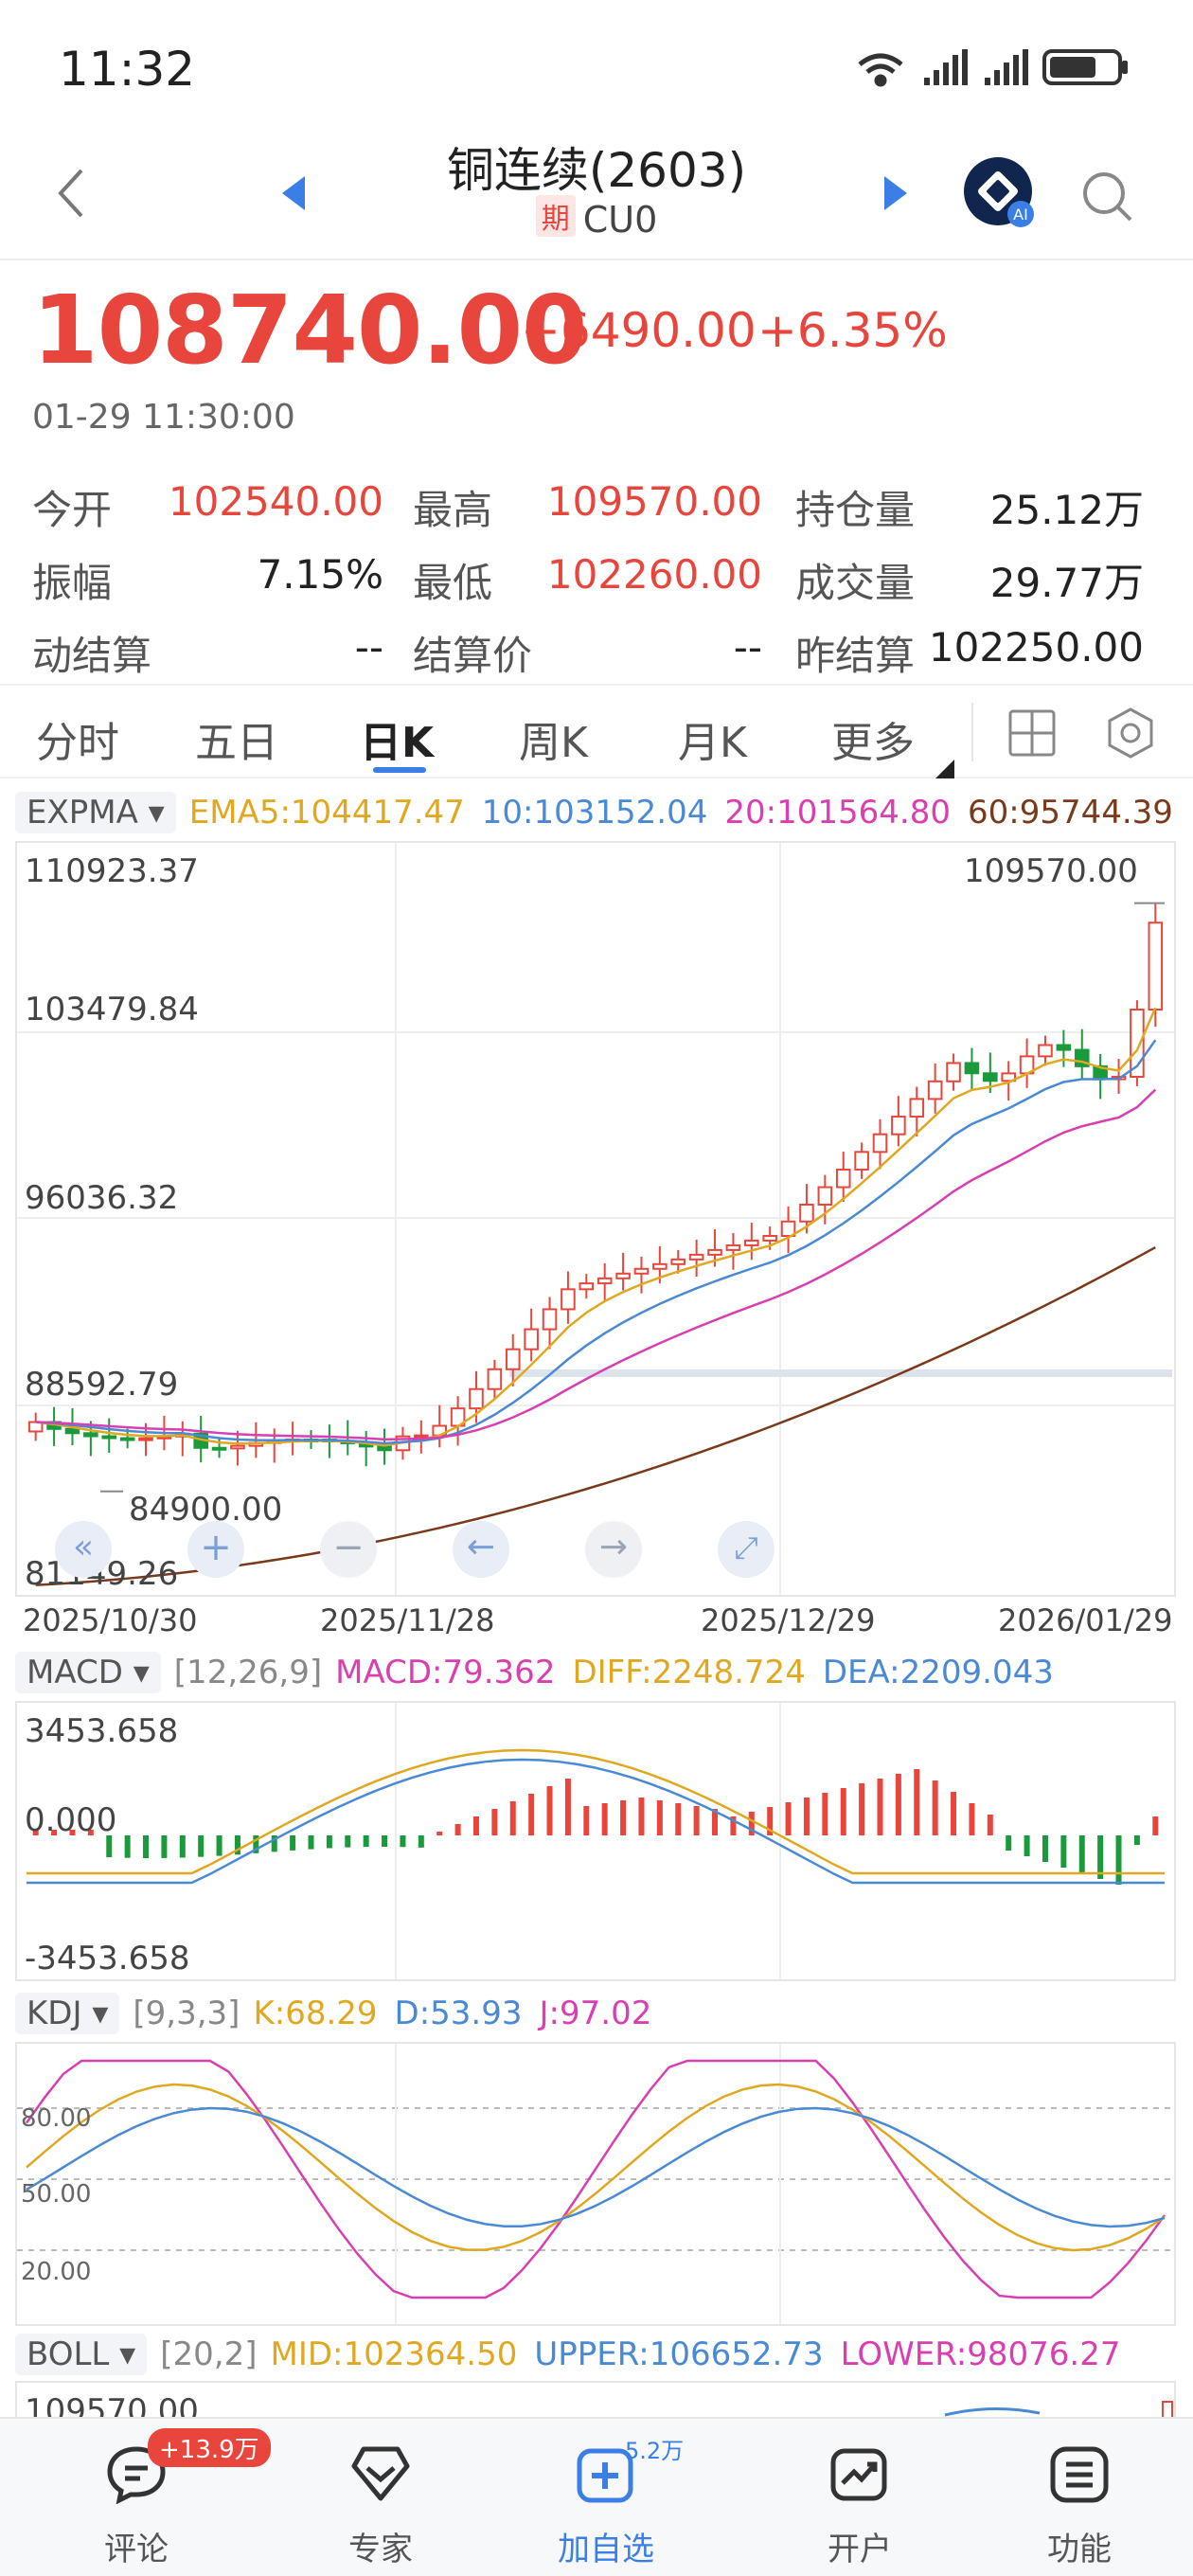 The image size is (1193, 2576). I want to click on settle-value: --, so click(747, 647).